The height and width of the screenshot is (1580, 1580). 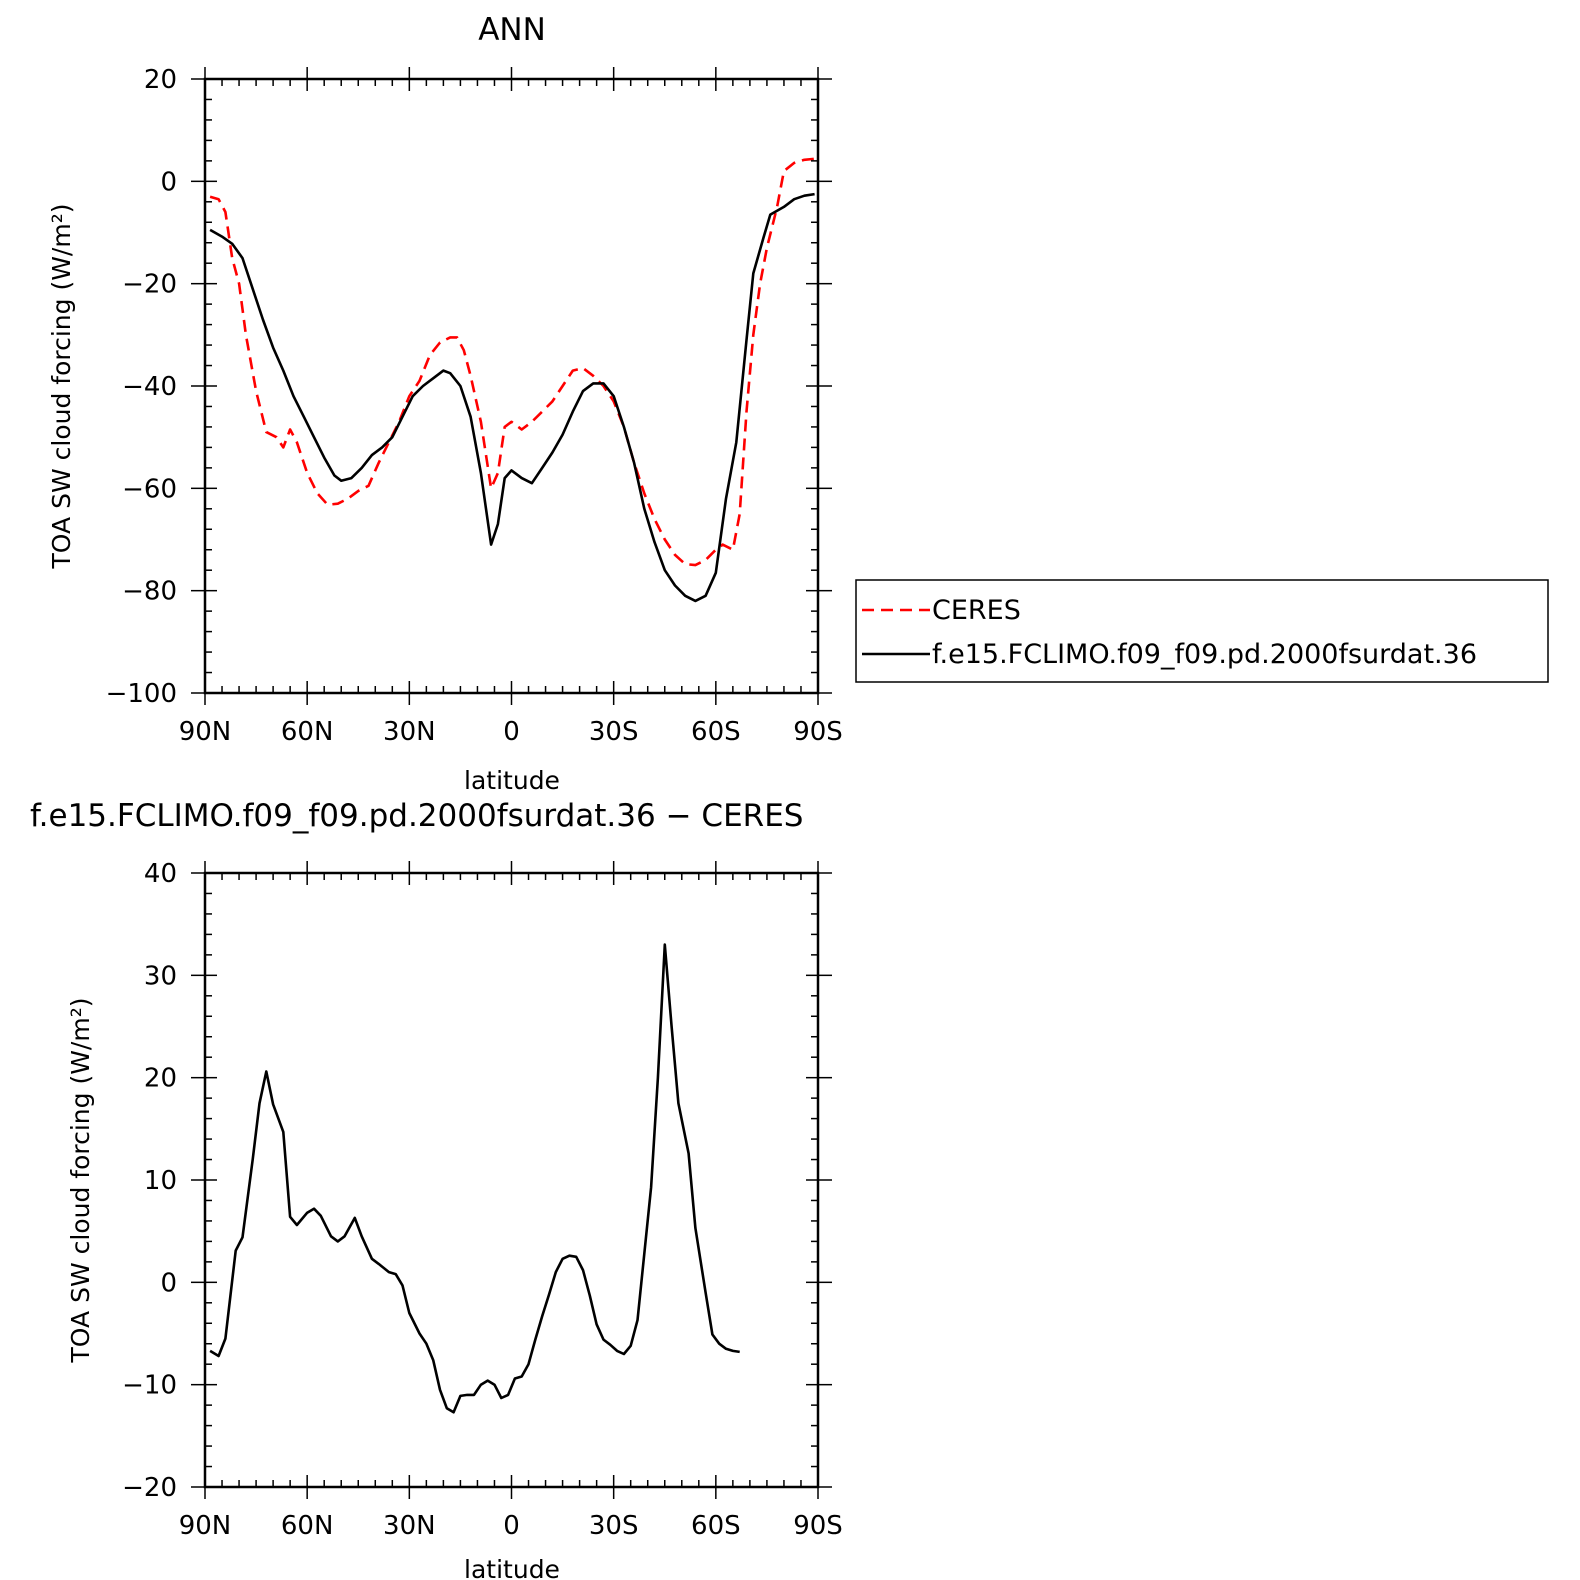 What do you see at coordinates (149, 285) in the screenshot?
I see `top-y-tick-label: −20` at bounding box center [149, 285].